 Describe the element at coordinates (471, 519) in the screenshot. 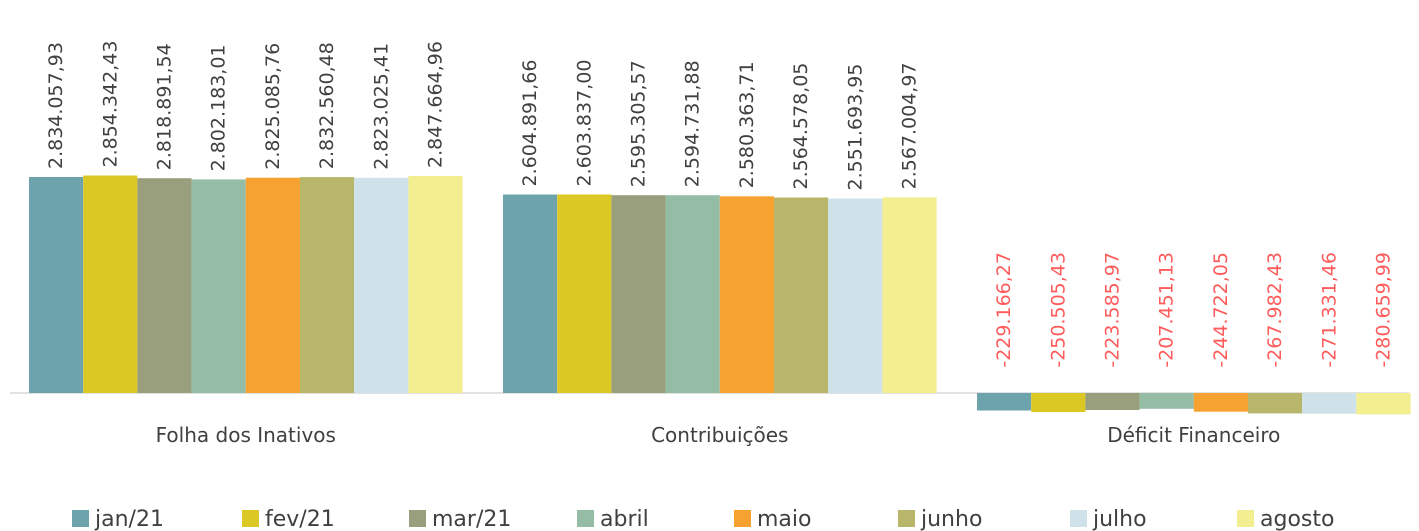

I see `legend-label-2: mar/21` at that location.